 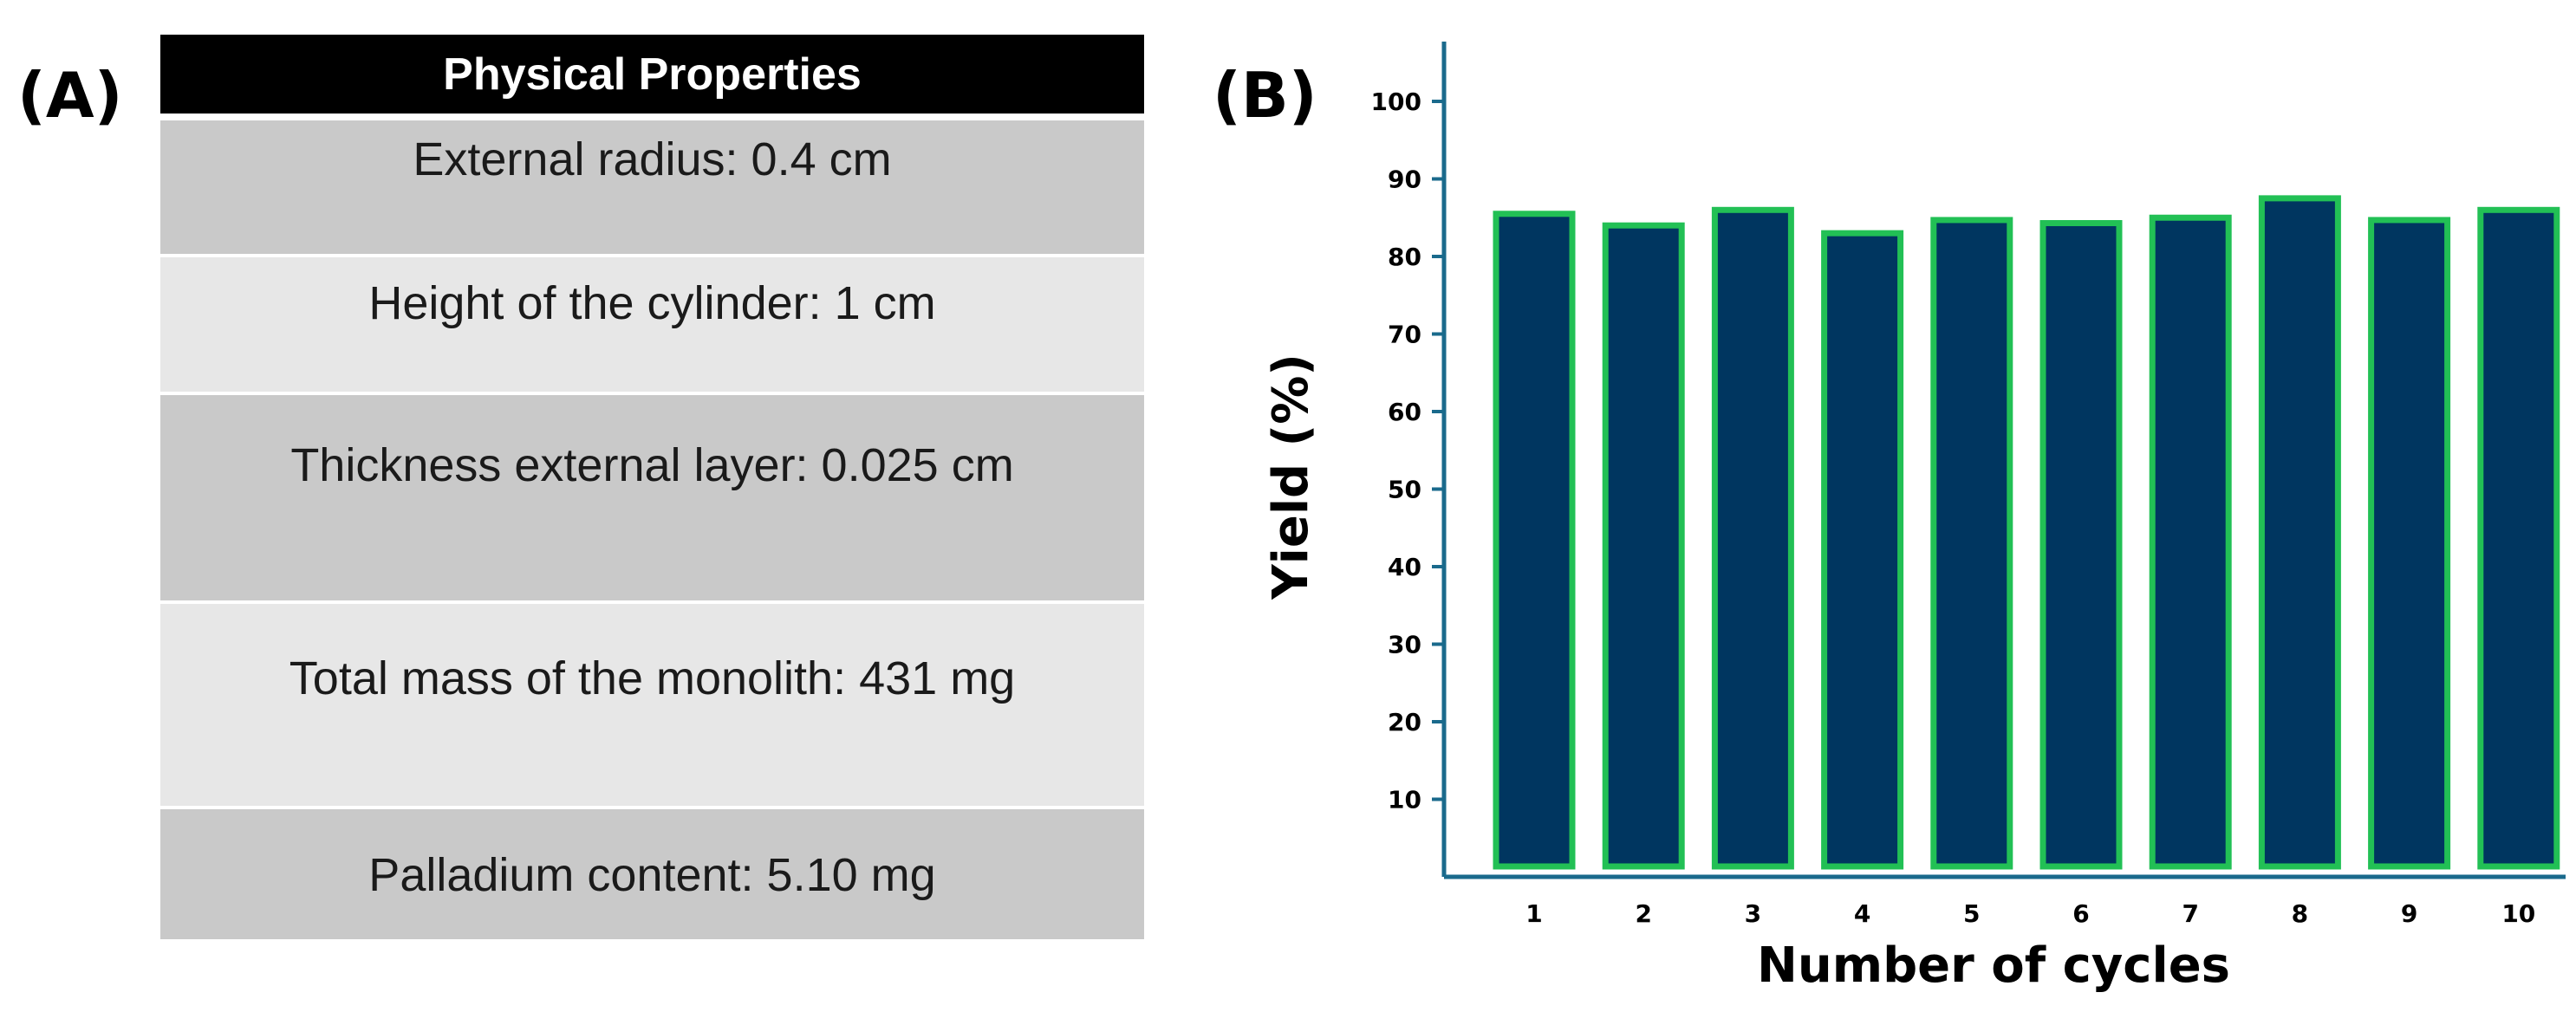 I want to click on y-tick-label: 20, so click(x=1404, y=722).